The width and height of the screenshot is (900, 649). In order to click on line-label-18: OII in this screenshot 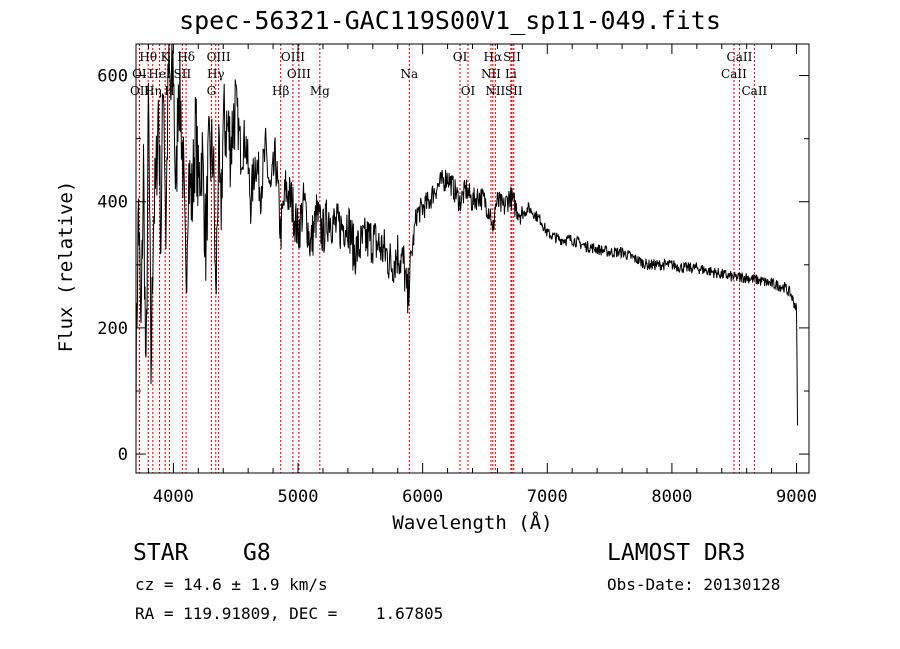, I will do `click(140, 91)`.